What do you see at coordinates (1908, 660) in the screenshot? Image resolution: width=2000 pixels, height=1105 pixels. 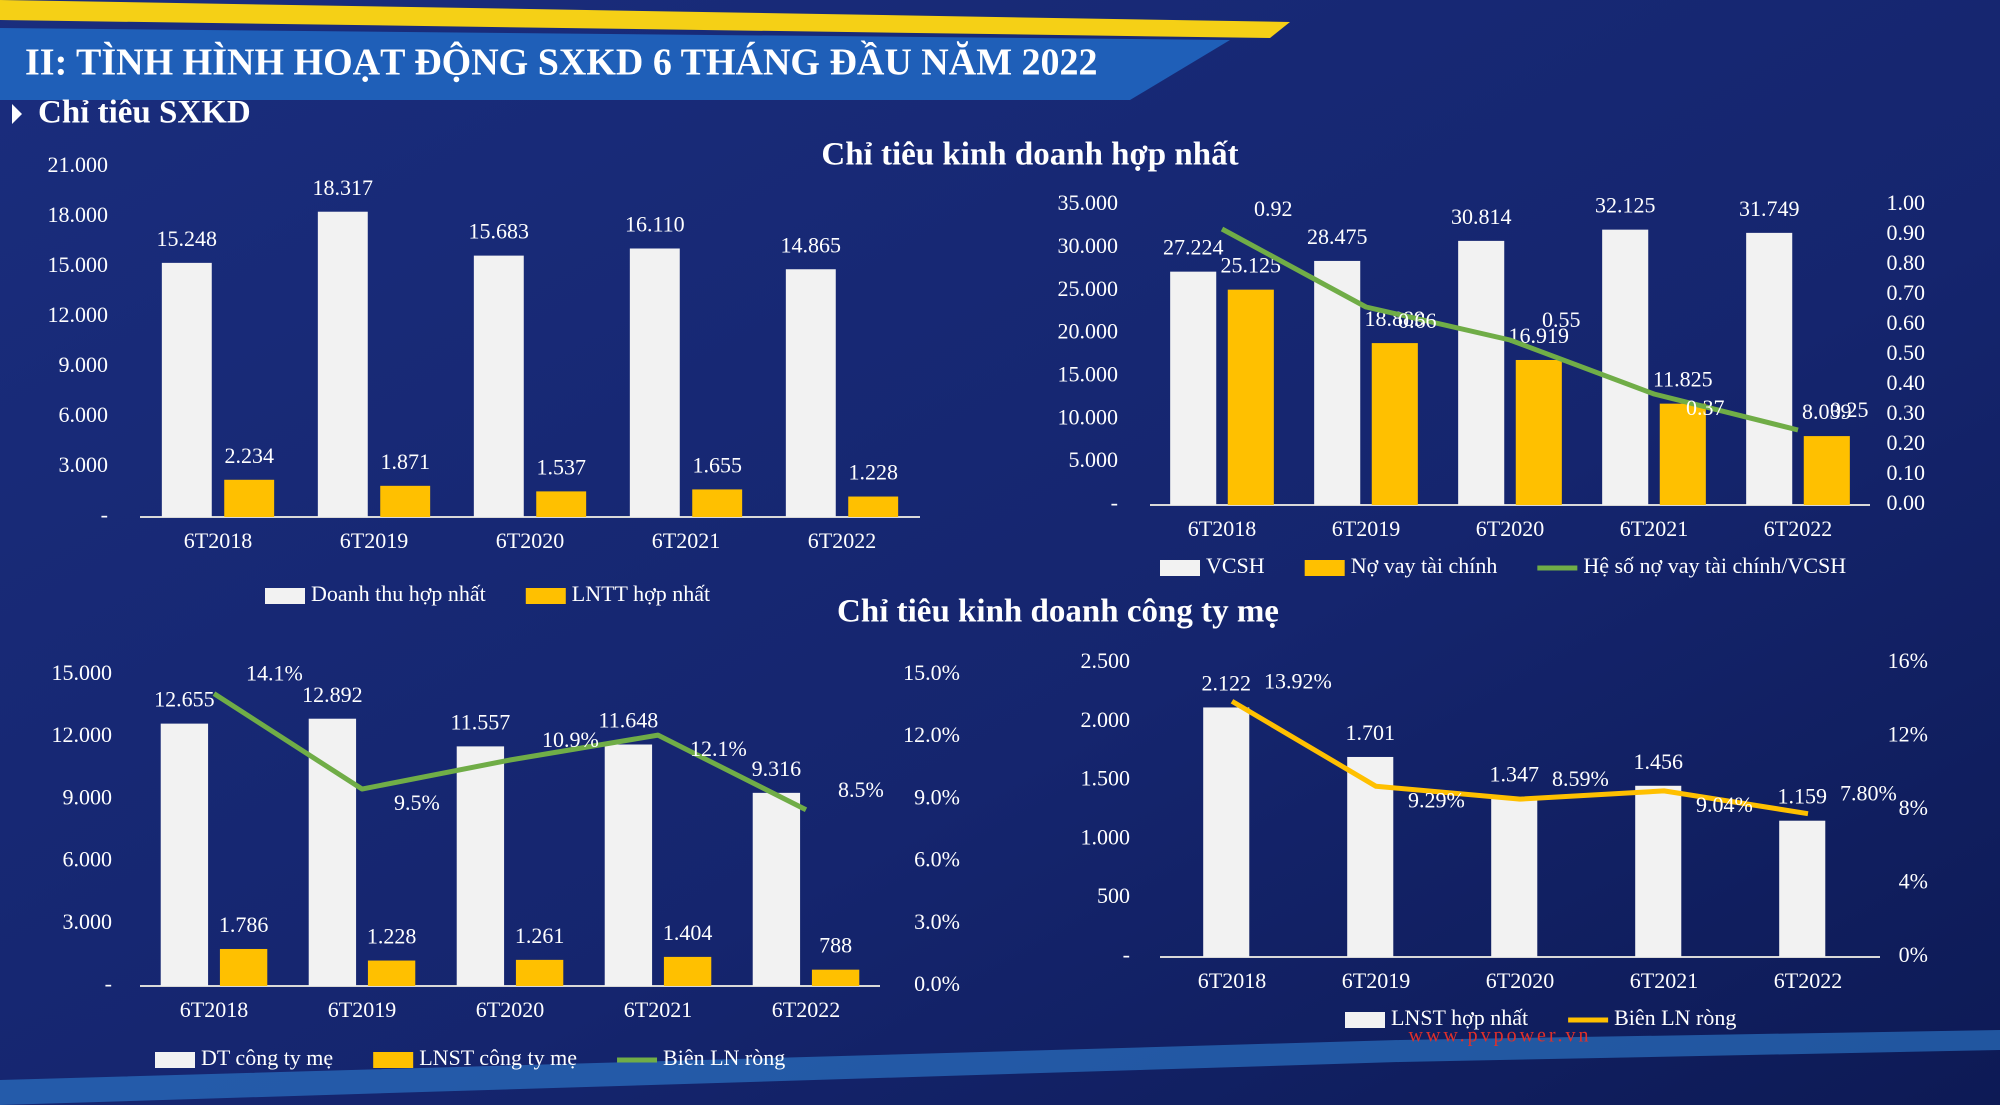 I see `y2-tick-label: 16%` at bounding box center [1908, 660].